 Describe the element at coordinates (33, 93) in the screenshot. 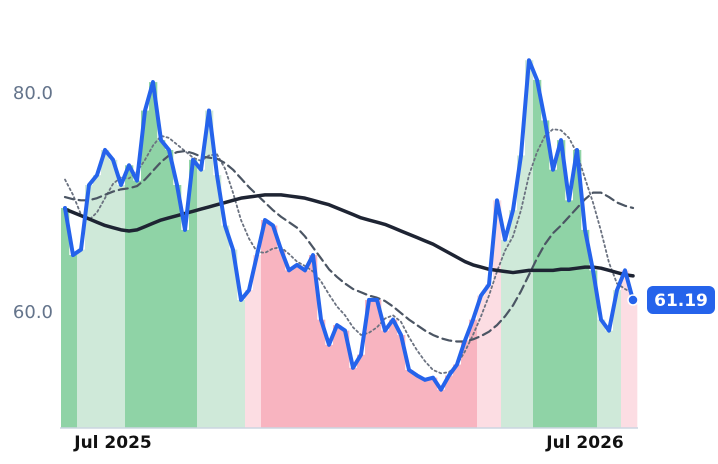

I see `y-tick-label: 80.0` at that location.